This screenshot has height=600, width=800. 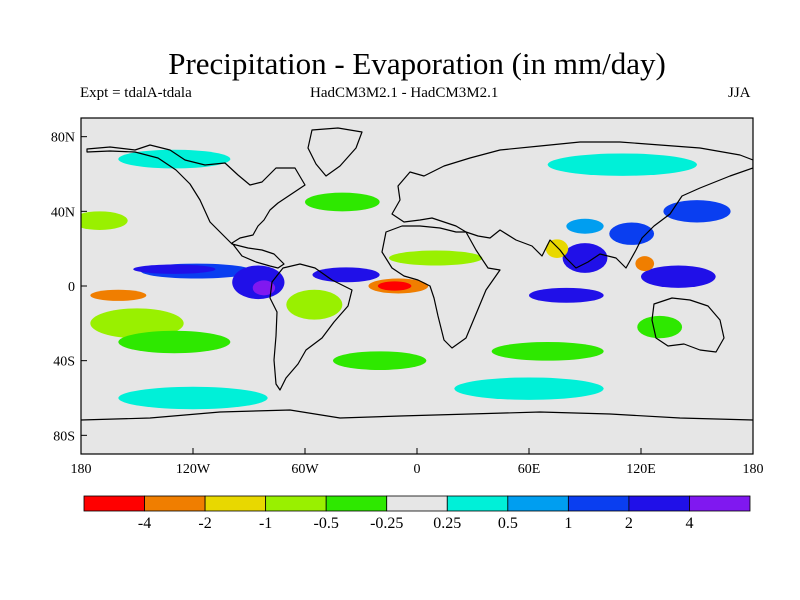 I want to click on x-tick-label: 120E, so click(x=641, y=469).